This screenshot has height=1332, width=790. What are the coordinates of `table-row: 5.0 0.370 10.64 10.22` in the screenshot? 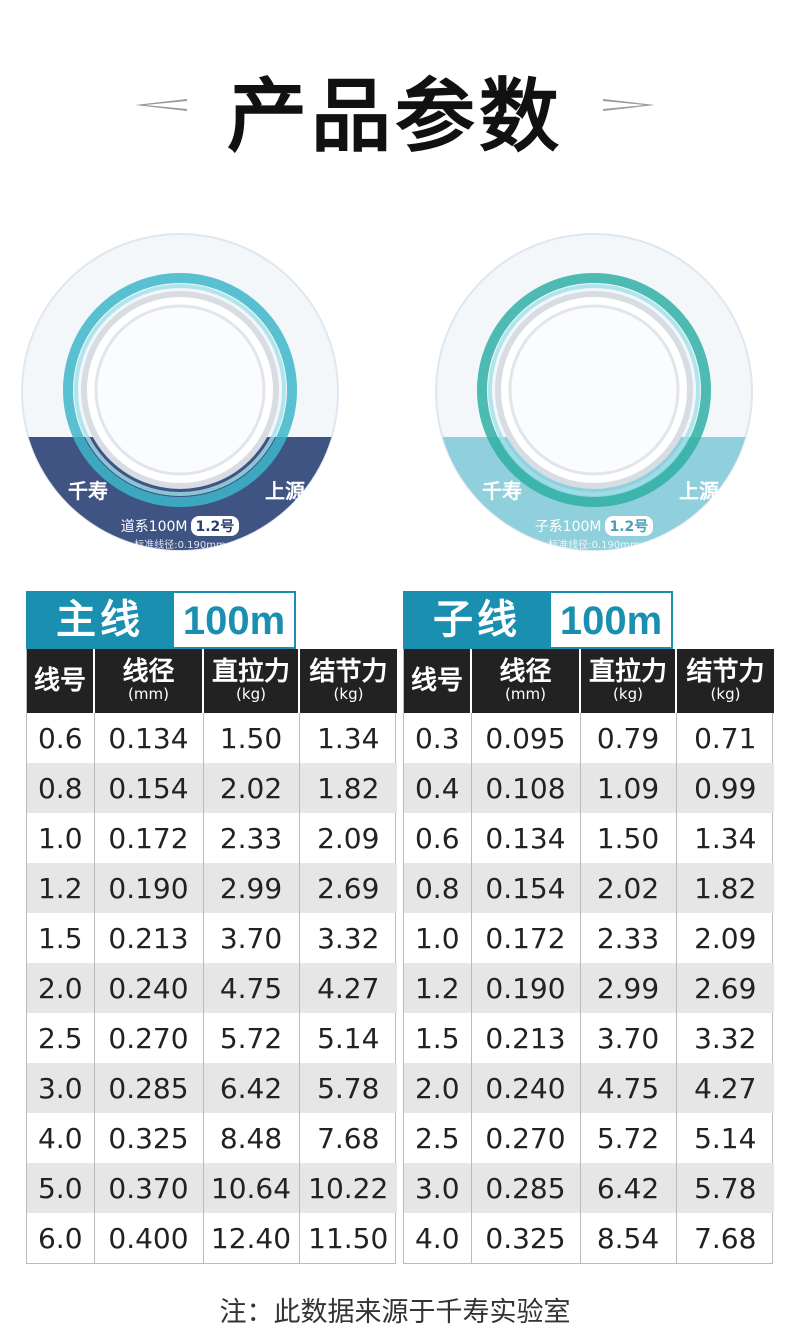 It's located at (212, 1188).